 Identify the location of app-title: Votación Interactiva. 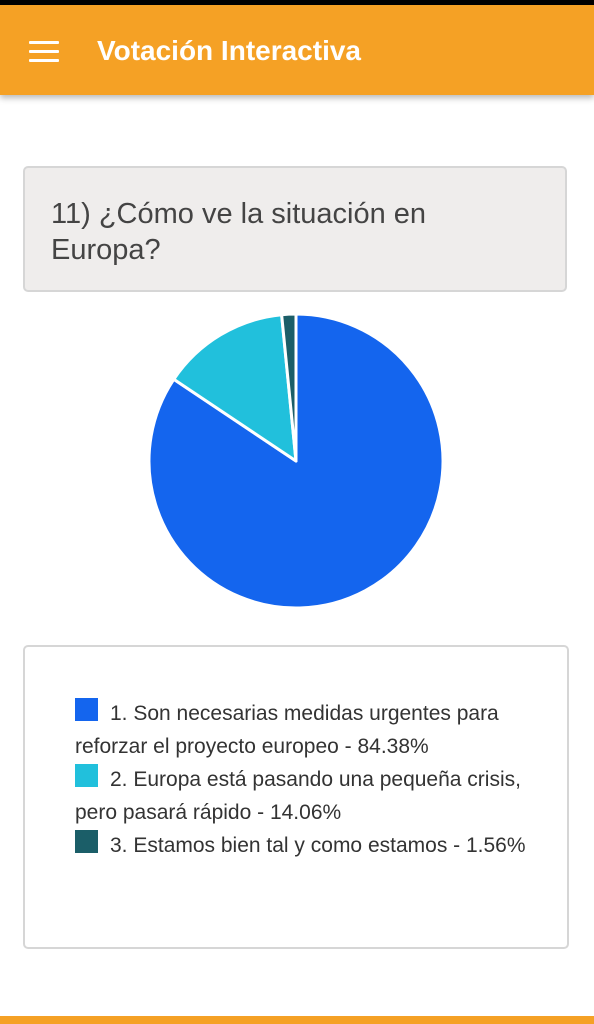
(229, 50).